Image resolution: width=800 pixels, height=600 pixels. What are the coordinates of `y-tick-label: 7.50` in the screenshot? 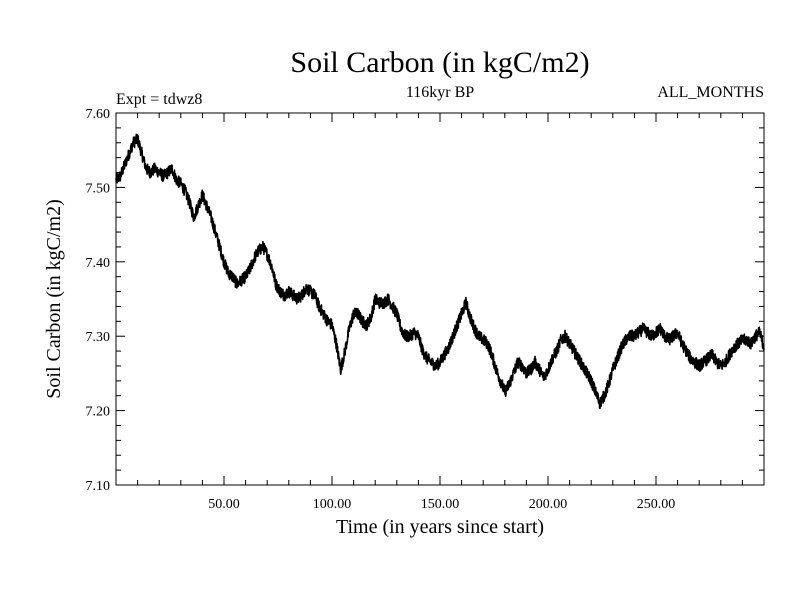 It's located at (98, 188).